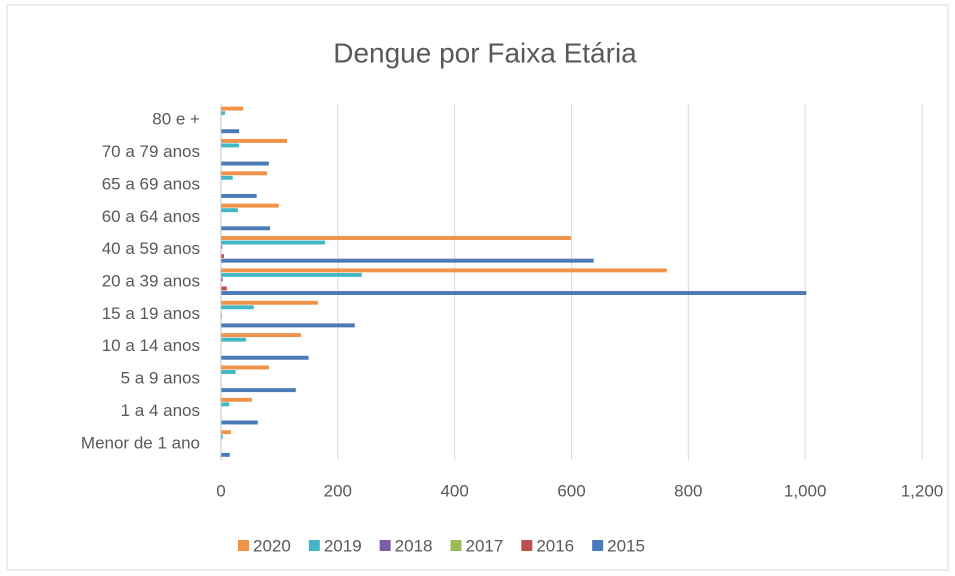  I want to click on x-tick-label: 1,200, so click(922, 490).